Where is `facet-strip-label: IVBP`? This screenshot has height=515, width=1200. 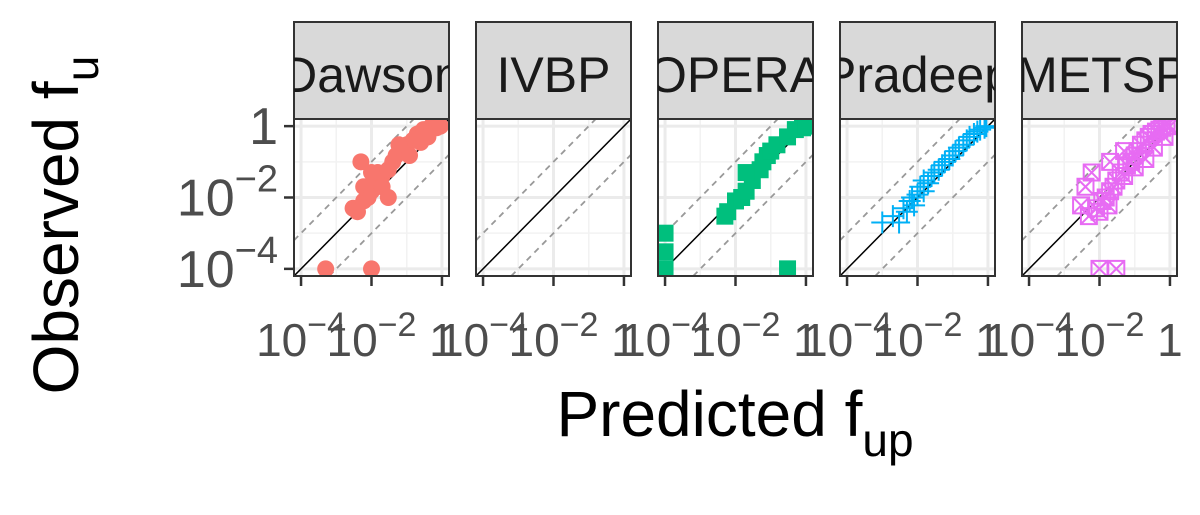
facet-strip-label: IVBP is located at coordinates (554, 75).